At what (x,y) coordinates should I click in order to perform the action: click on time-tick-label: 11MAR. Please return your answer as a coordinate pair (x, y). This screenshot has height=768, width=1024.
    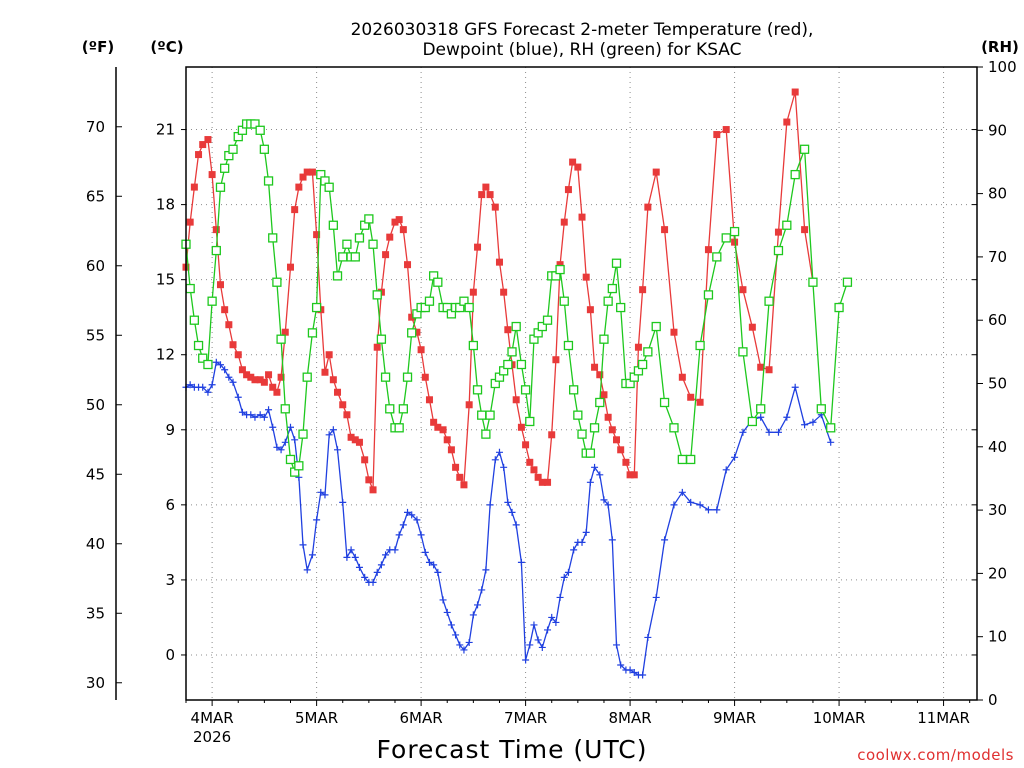
    Looking at the image, I should click on (943, 718).